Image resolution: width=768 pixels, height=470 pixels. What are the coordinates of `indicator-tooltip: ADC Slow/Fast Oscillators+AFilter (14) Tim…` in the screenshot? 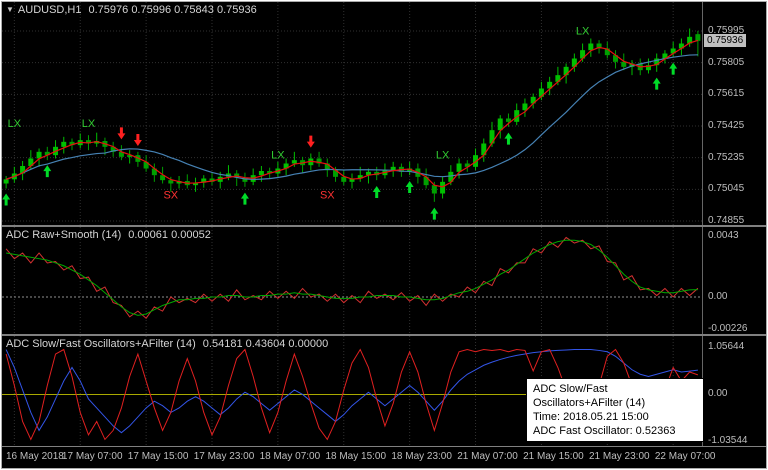 It's located at (615, 410).